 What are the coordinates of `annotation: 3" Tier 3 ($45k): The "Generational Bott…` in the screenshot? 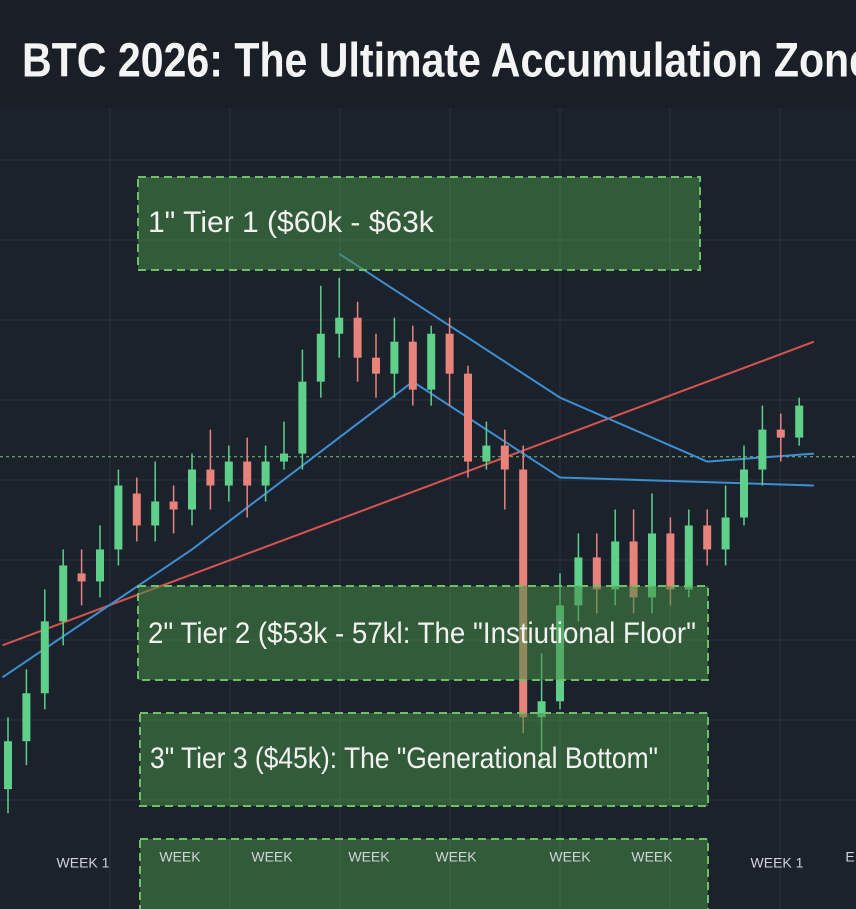 It's located at (404, 758).